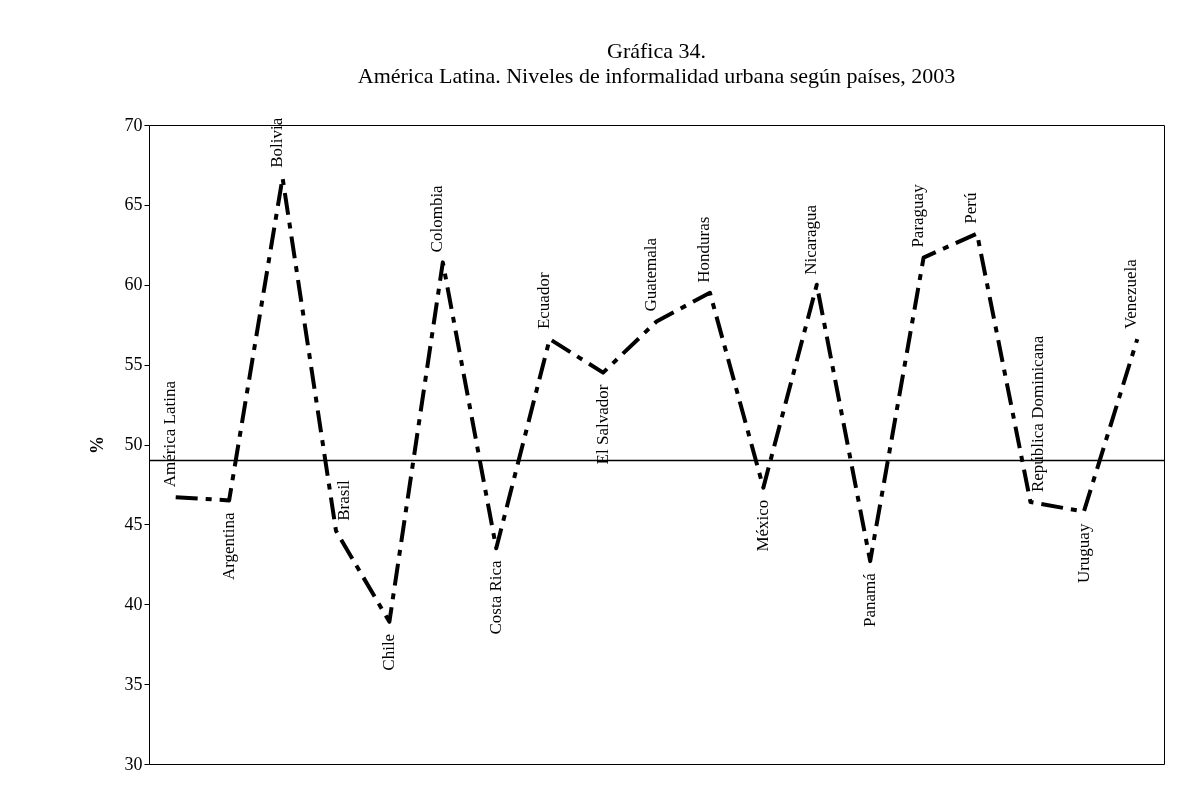 This screenshot has width=1197, height=798. Describe the element at coordinates (870, 599) in the screenshot. I see `x-tick-label: Panamá` at that location.